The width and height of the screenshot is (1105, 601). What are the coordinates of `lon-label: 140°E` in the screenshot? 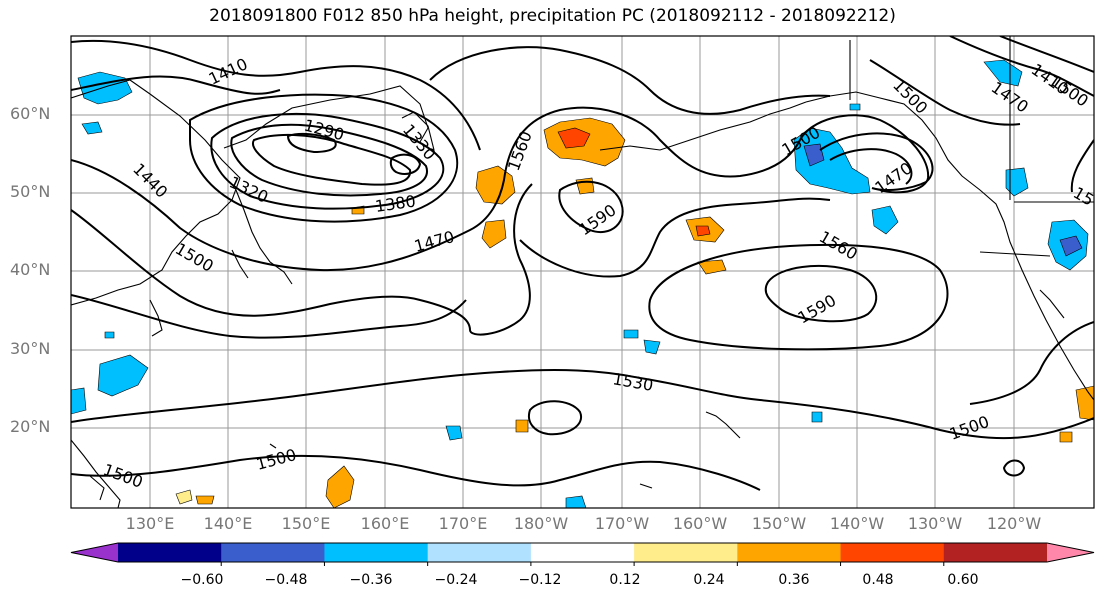 It's located at (228, 523).